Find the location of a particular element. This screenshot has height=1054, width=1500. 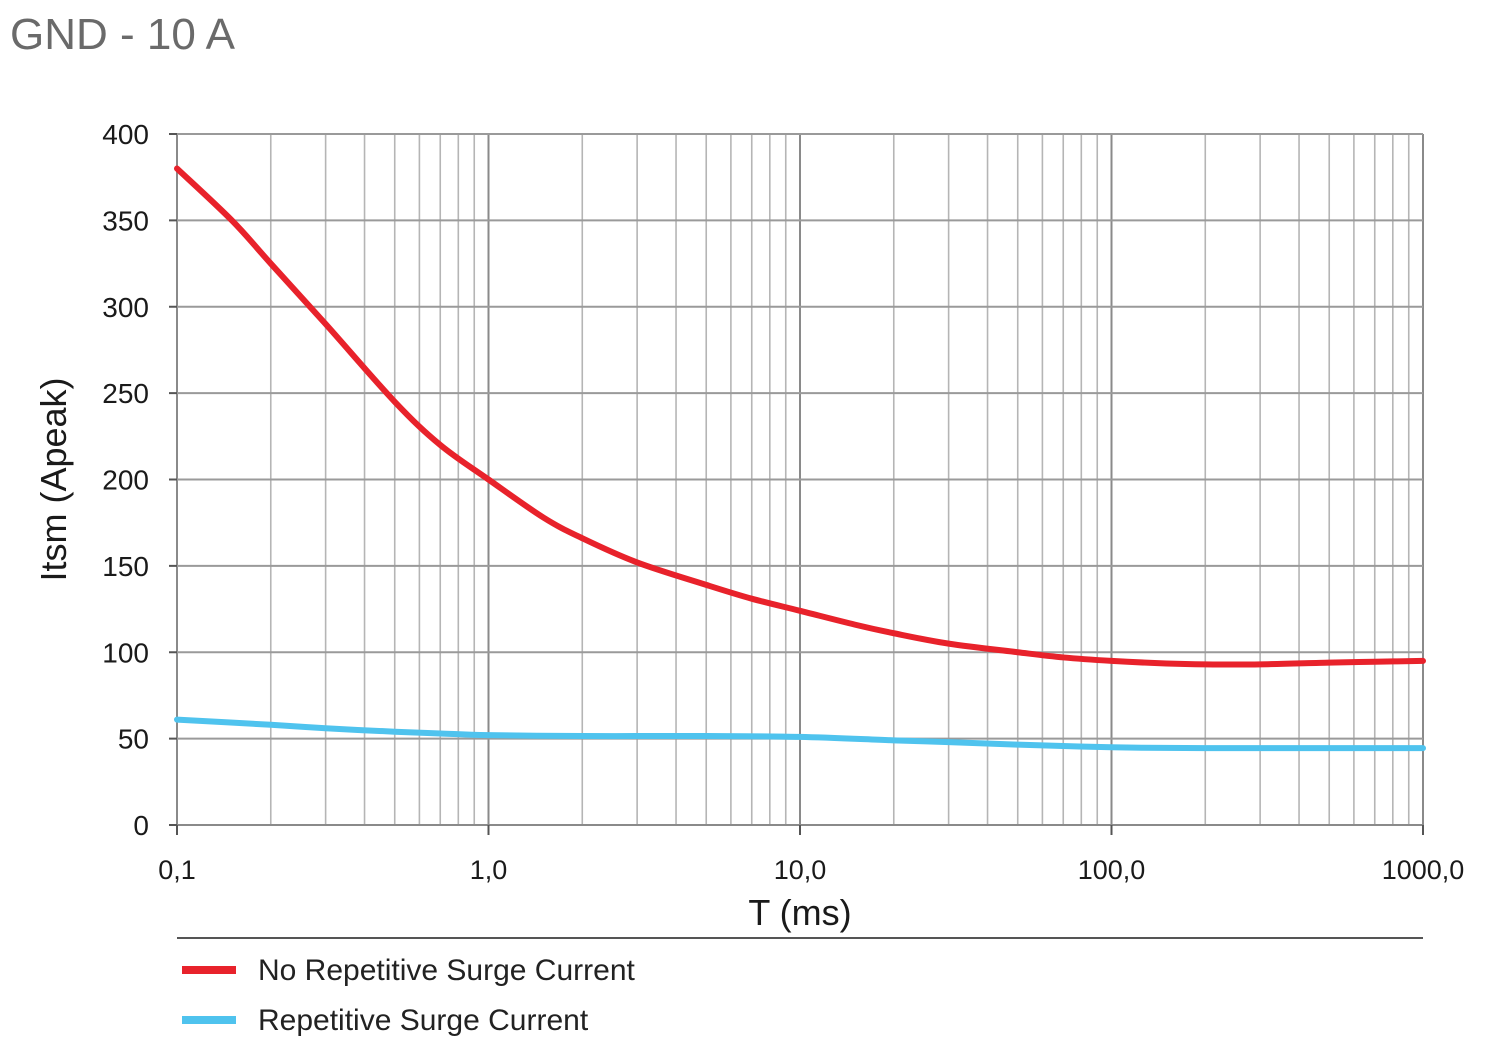

x-tick-label: 10,0 is located at coordinates (800, 870).